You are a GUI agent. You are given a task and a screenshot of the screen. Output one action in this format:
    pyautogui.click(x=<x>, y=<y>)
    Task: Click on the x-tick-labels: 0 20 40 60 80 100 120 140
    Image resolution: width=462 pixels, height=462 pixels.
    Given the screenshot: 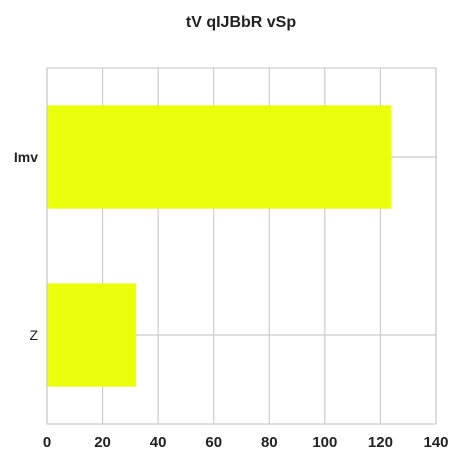 What is the action you would take?
    pyautogui.click(x=246, y=442)
    